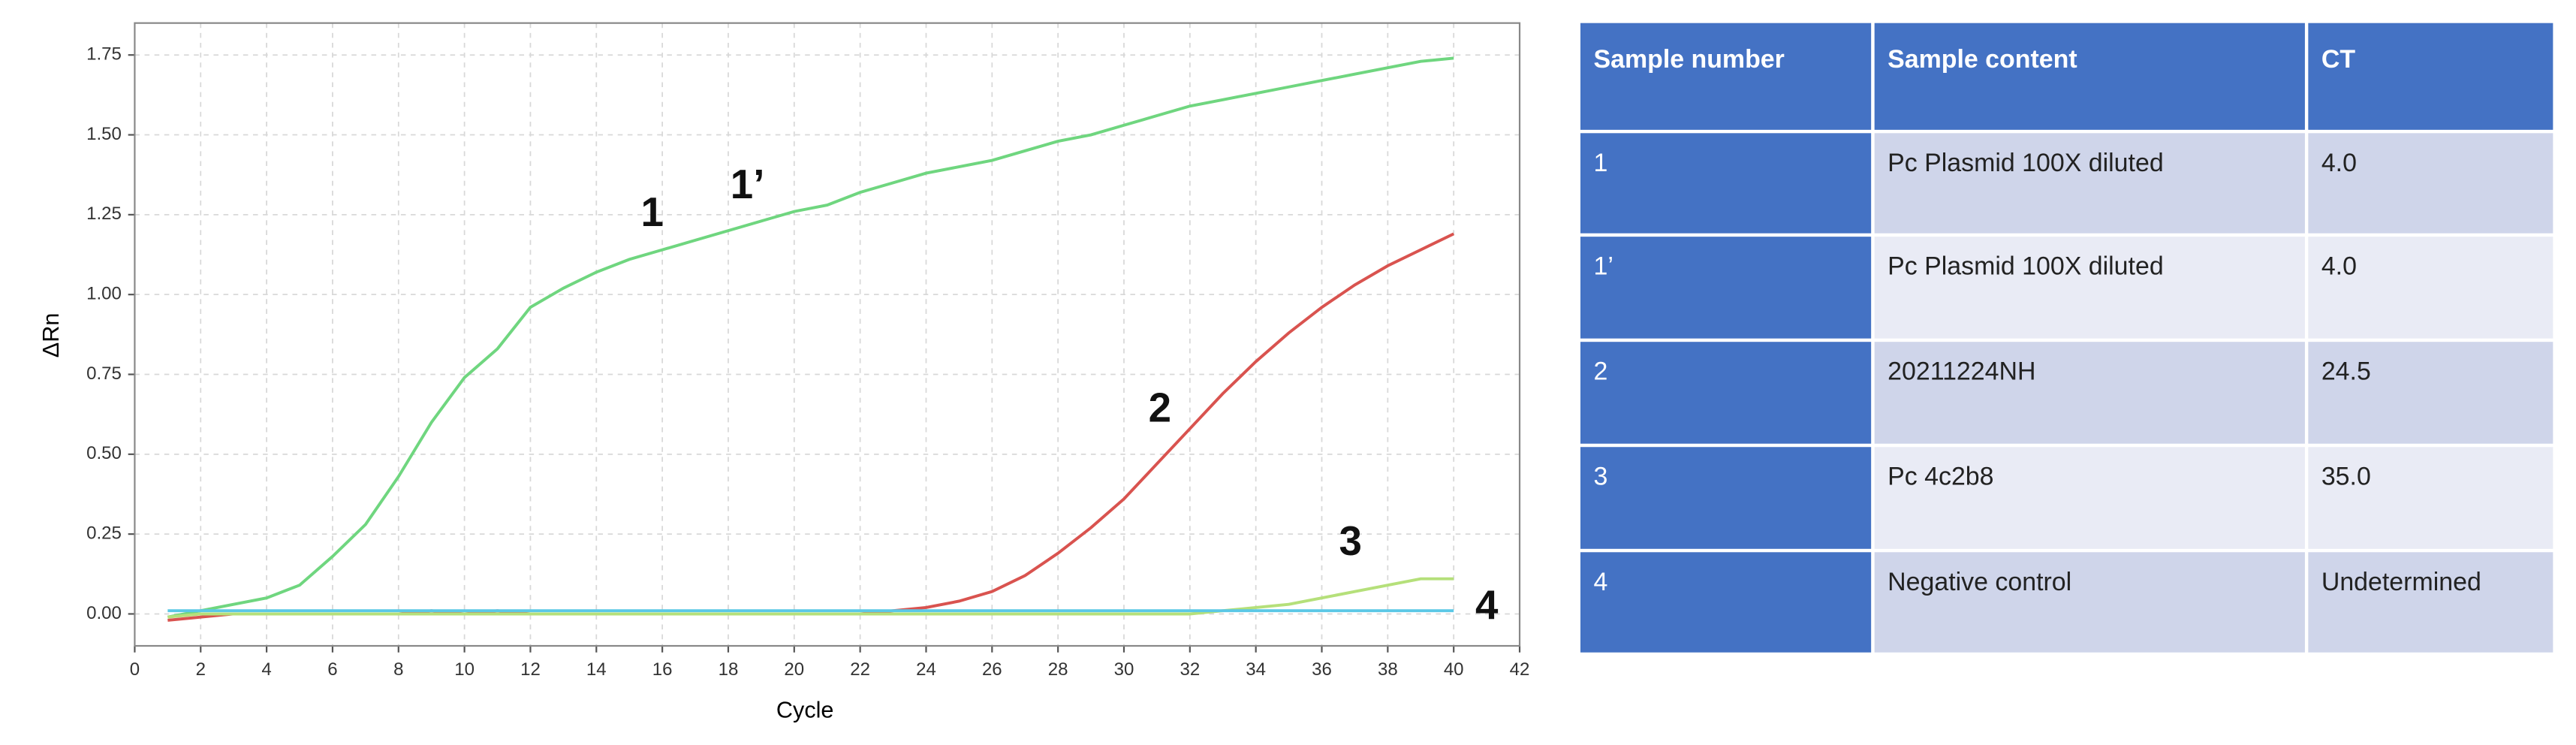 The height and width of the screenshot is (745, 2576). What do you see at coordinates (201, 669) in the screenshot?
I see `x-tick-label: 2` at bounding box center [201, 669].